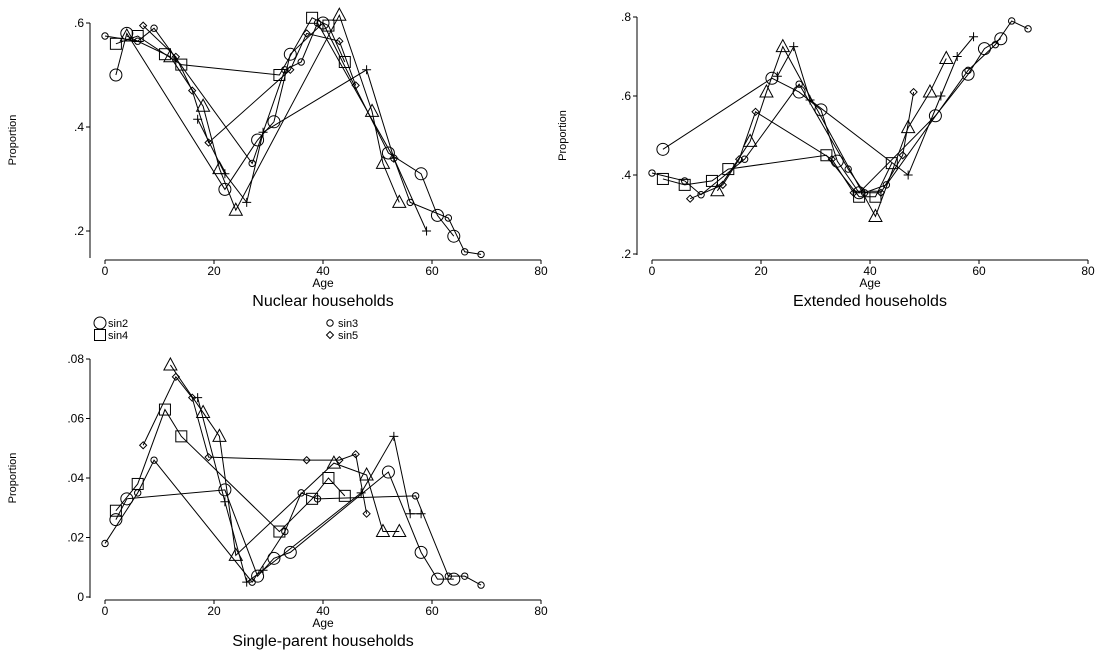 The height and width of the screenshot is (658, 1101). What do you see at coordinates (118, 324) in the screenshot?
I see `legend-label: sin2` at bounding box center [118, 324].